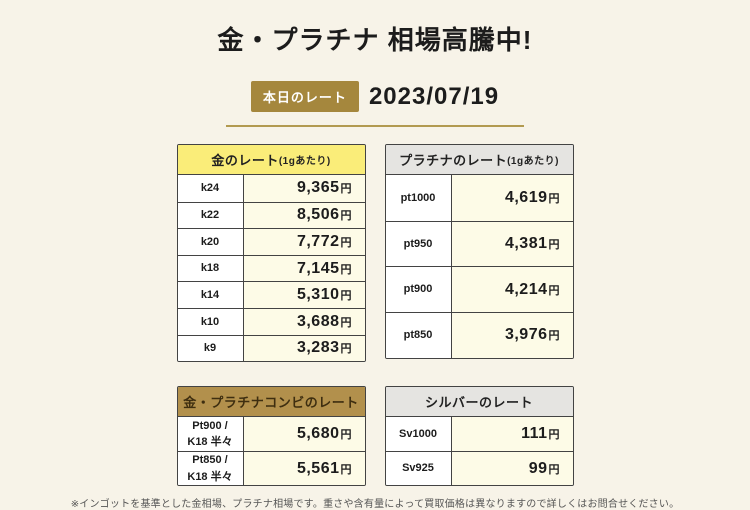 This screenshot has width=750, height=510. What do you see at coordinates (318, 188) in the screenshot?
I see `rate-number: 9,365` at bounding box center [318, 188].